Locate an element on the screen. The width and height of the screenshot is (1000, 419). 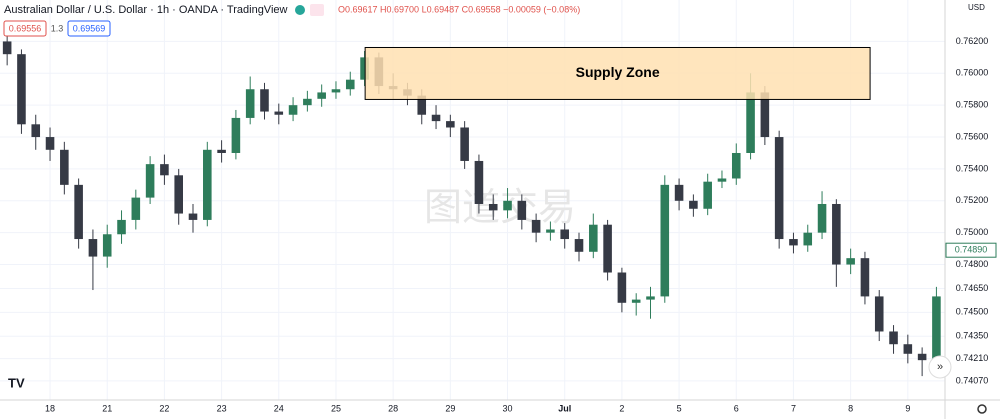
buy-box is located at coordinates (89, 28).